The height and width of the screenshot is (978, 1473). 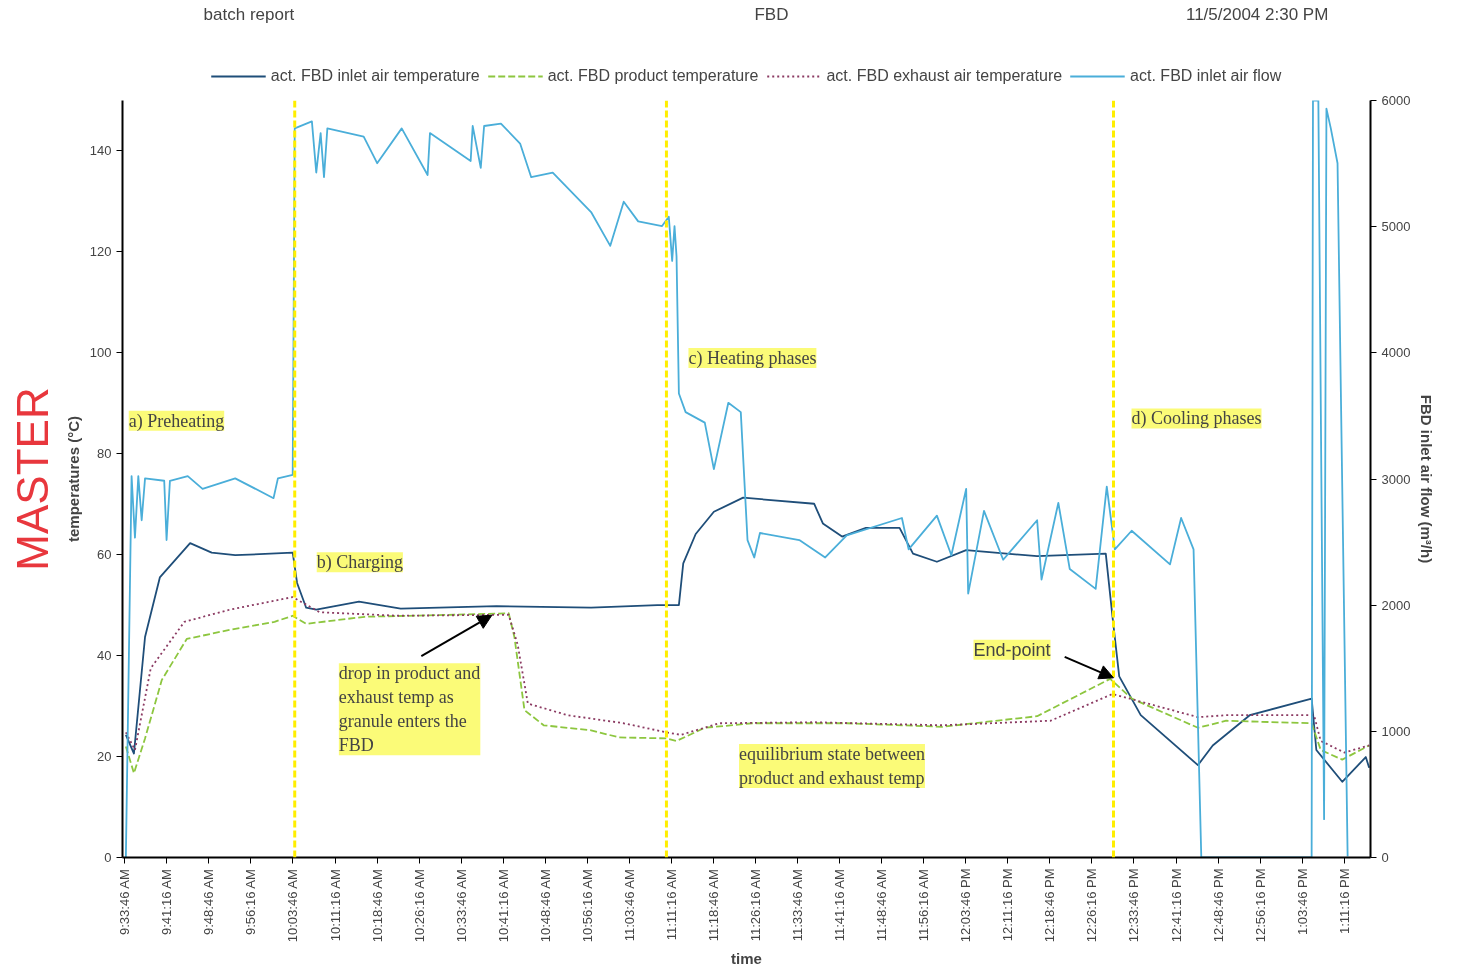 I want to click on x-tick-label: 12:26:16 PM, so click(x=1092, y=905).